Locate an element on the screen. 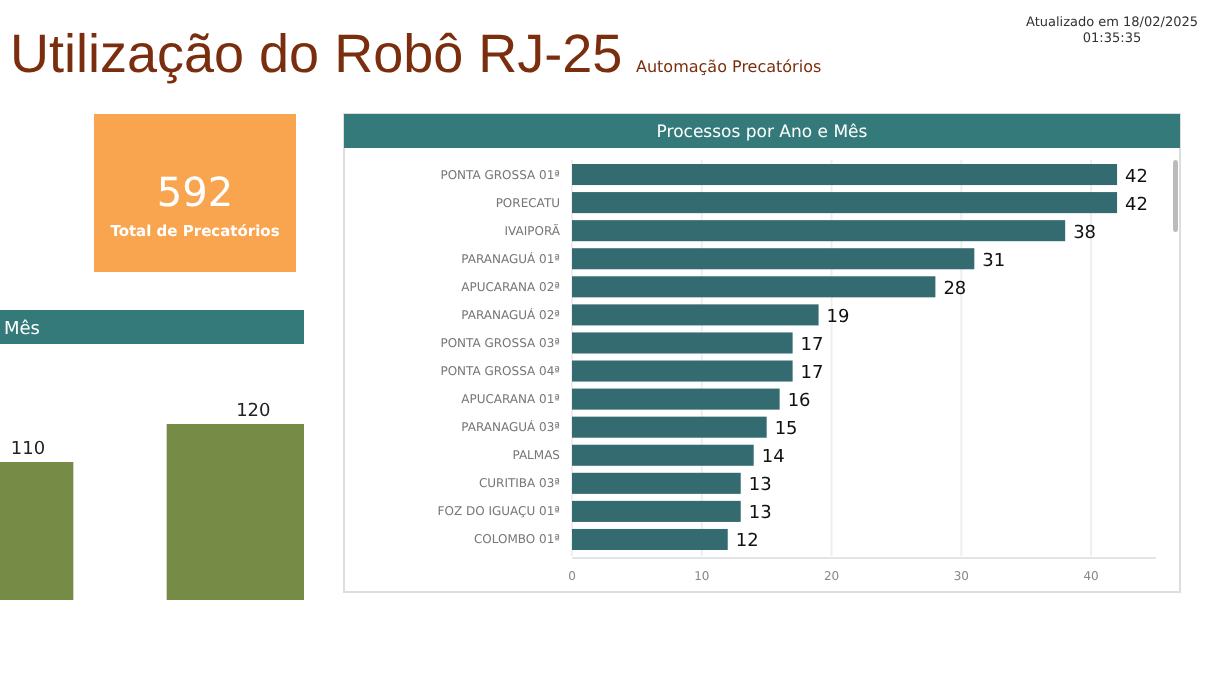  data-label: 120 is located at coordinates (254, 412).